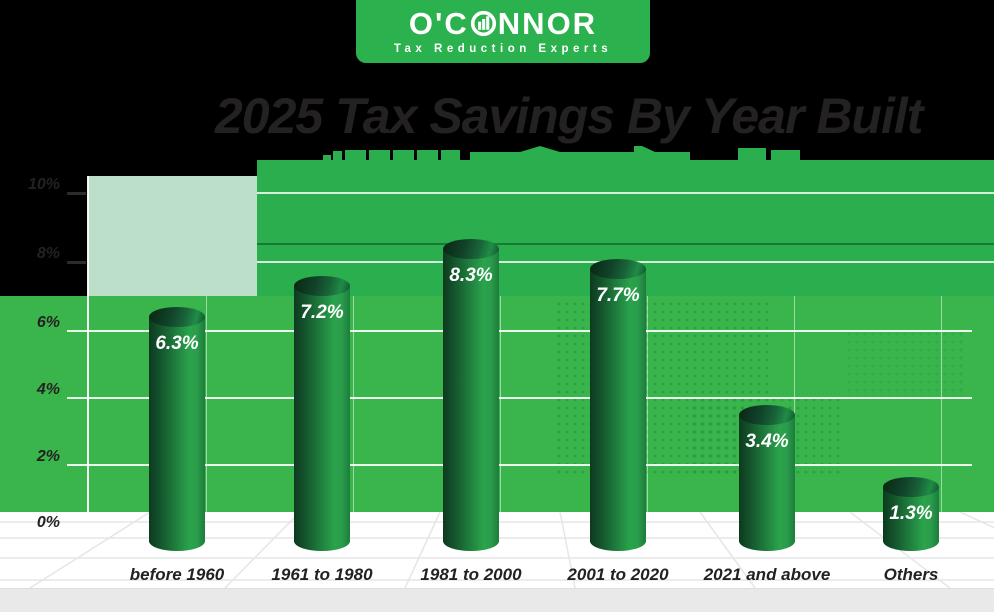 The height and width of the screenshot is (612, 994). What do you see at coordinates (625, 244) in the screenshot?
I see `green-panel-divider` at bounding box center [625, 244].